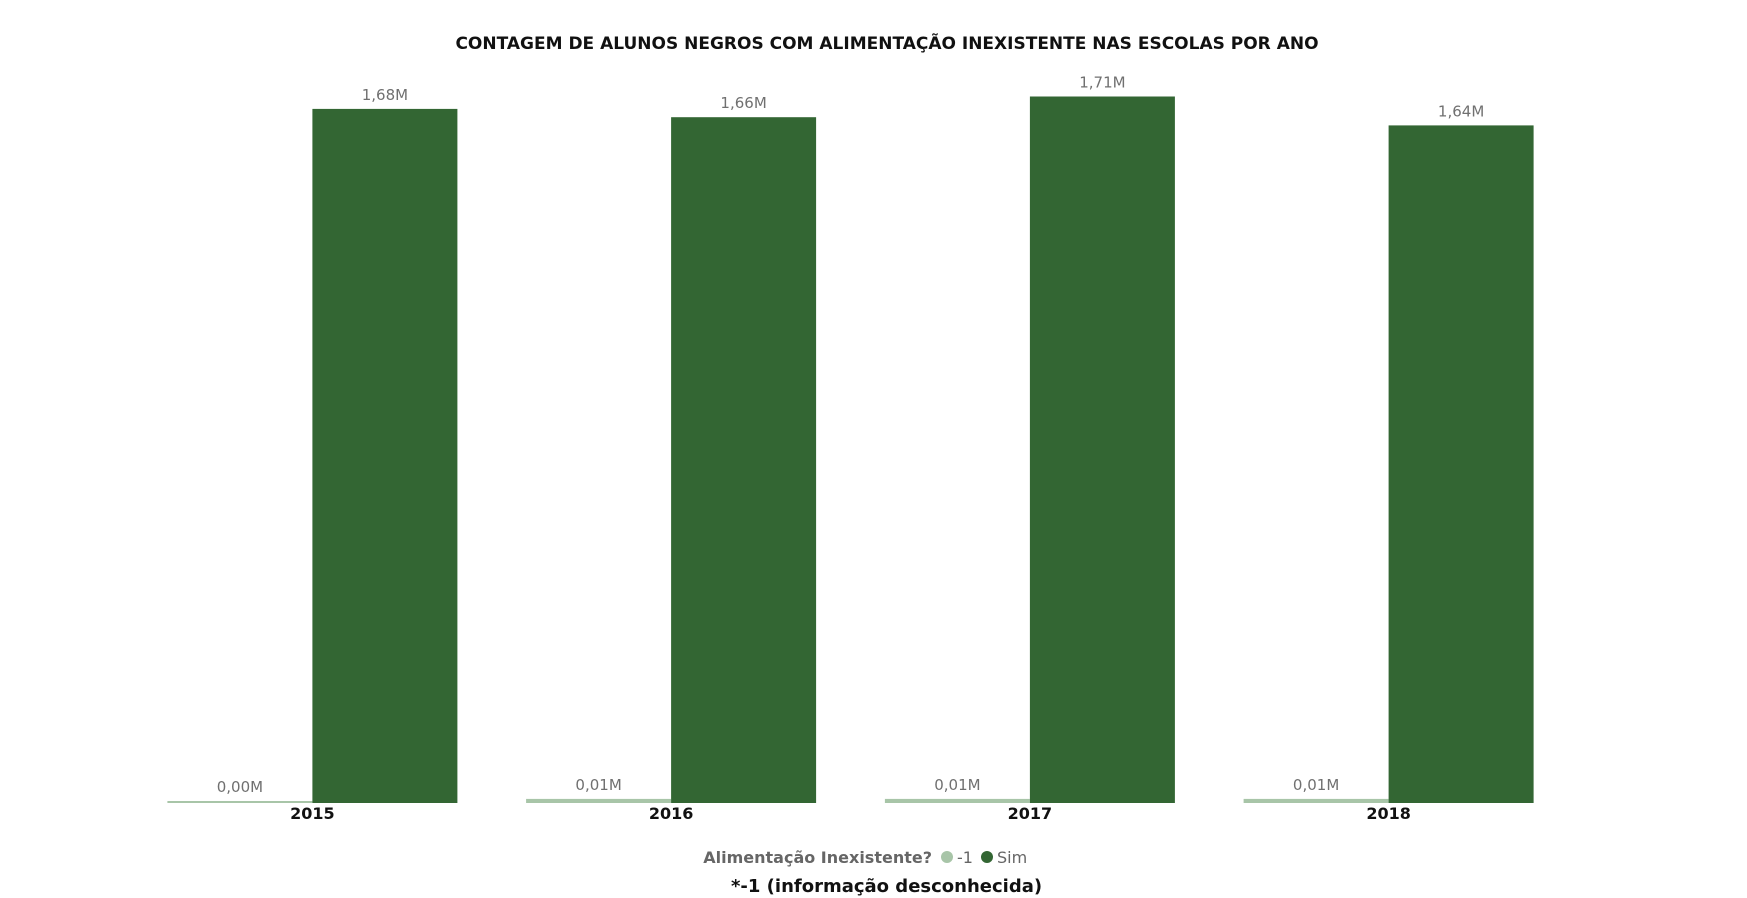 The width and height of the screenshot is (1747, 898). Describe the element at coordinates (1102, 83) in the screenshot. I see `data-label-sim-2017: 1,71M` at that location.